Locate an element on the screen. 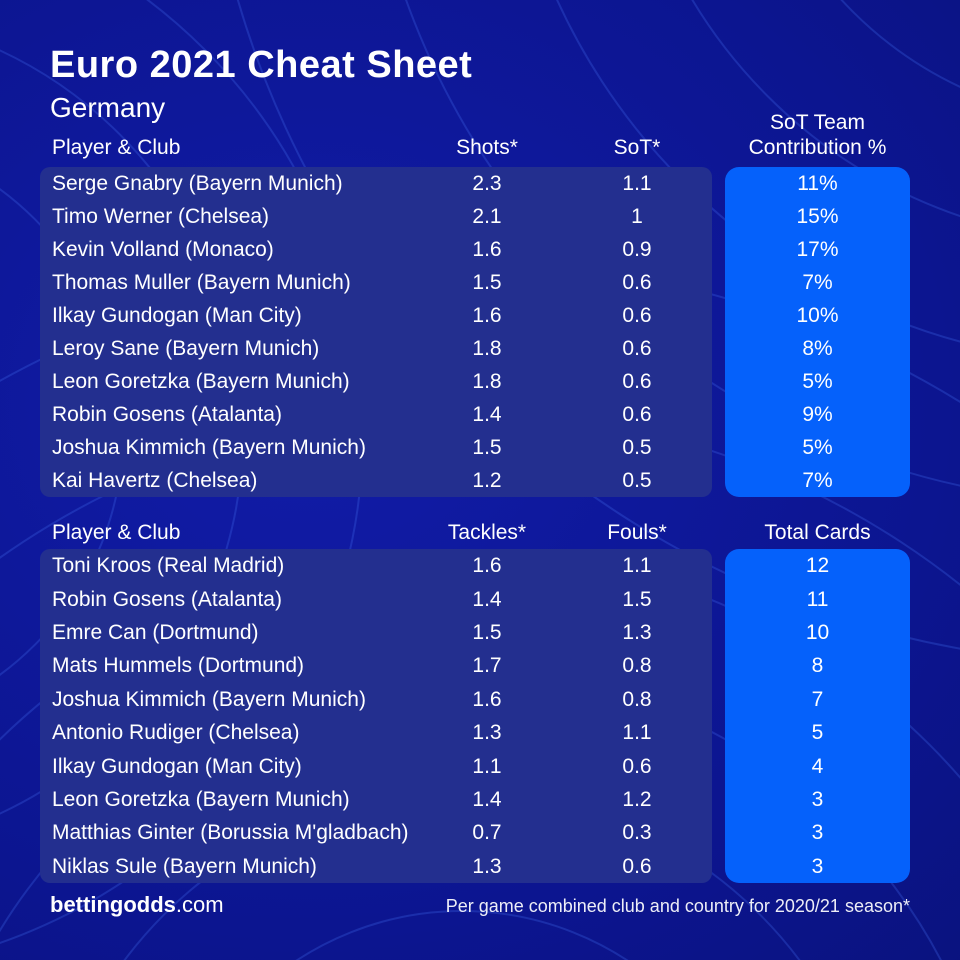 This screenshot has width=960, height=960. player-cell: Toni Kroos (Real Madrid) is located at coordinates (168, 566).